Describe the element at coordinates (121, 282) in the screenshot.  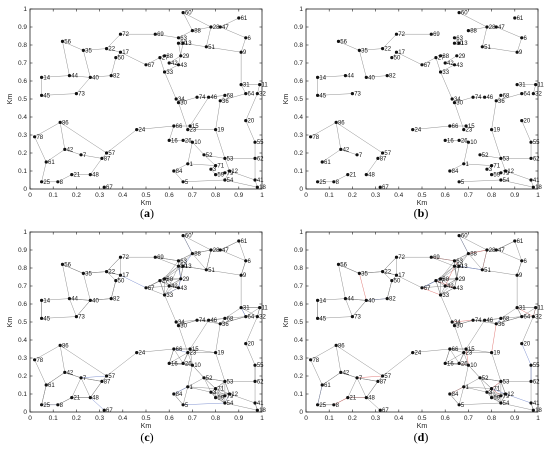
I see `node-label: 50` at that location.